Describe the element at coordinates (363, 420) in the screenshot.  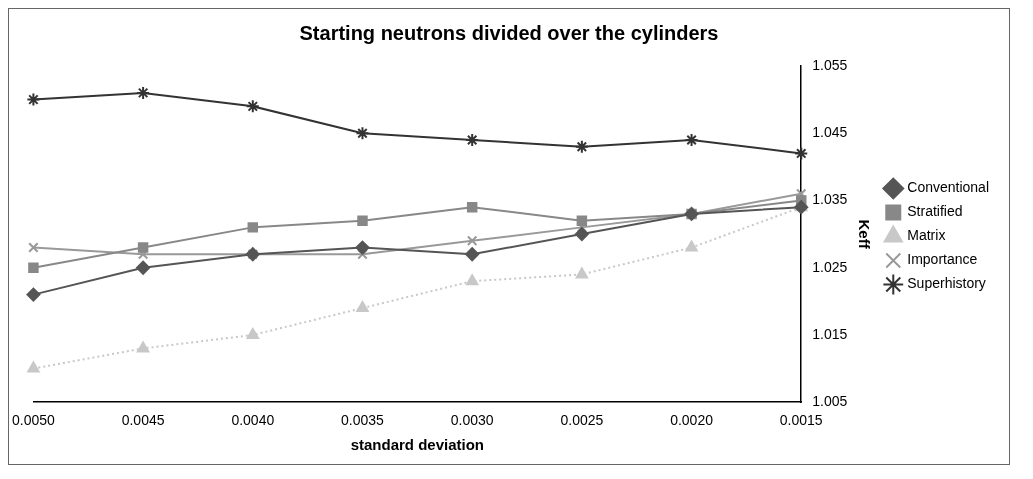
I see `x-tick-label: 0.0035` at that location.